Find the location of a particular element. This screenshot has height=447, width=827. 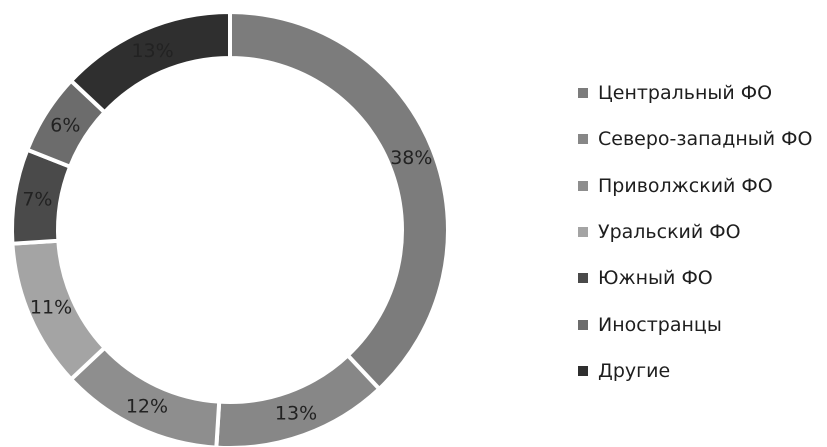

legend-label-7: Другие is located at coordinates (634, 370).